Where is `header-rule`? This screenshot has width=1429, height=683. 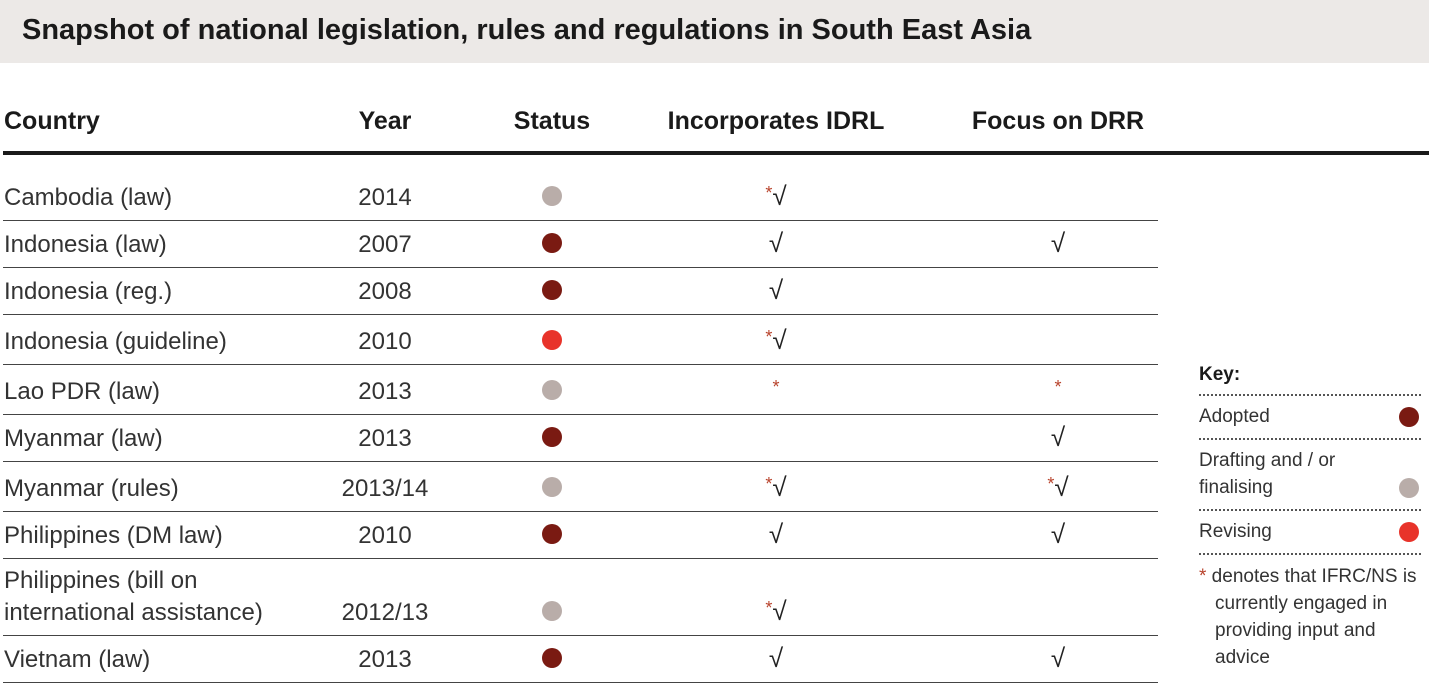
header-rule is located at coordinates (716, 153).